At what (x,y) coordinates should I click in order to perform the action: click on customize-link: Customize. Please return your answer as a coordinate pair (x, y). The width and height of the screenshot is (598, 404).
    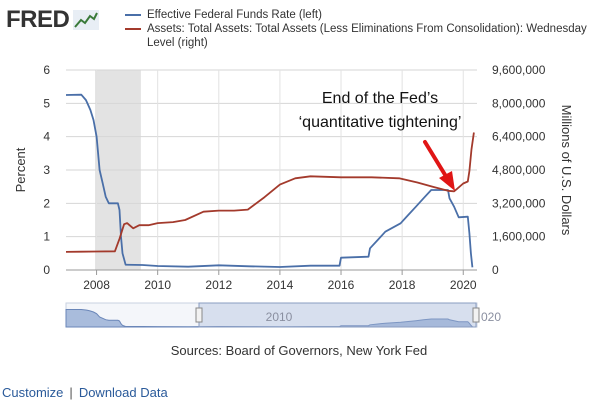
    Looking at the image, I should click on (33, 392).